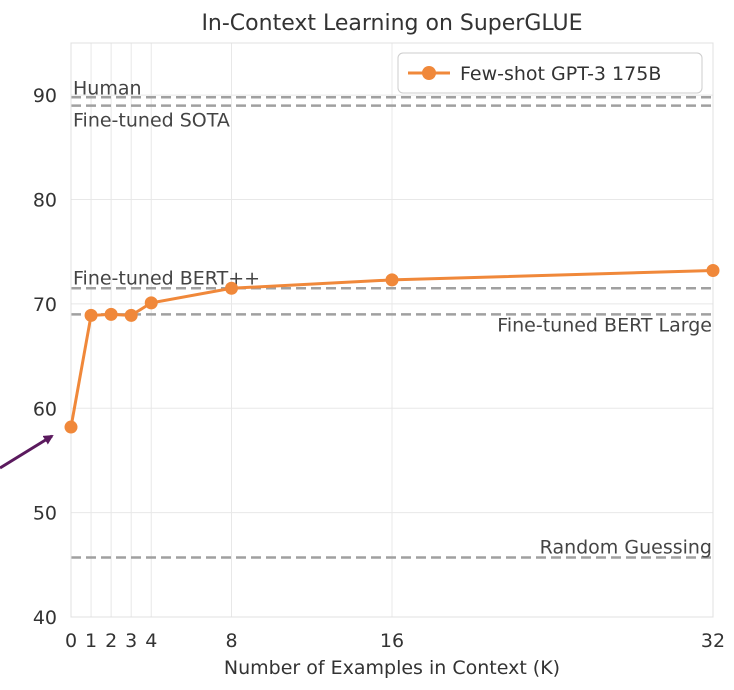  What do you see at coordinates (151, 121) in the screenshot?
I see `reference-line-label: Fine-tuned SOTA` at bounding box center [151, 121].